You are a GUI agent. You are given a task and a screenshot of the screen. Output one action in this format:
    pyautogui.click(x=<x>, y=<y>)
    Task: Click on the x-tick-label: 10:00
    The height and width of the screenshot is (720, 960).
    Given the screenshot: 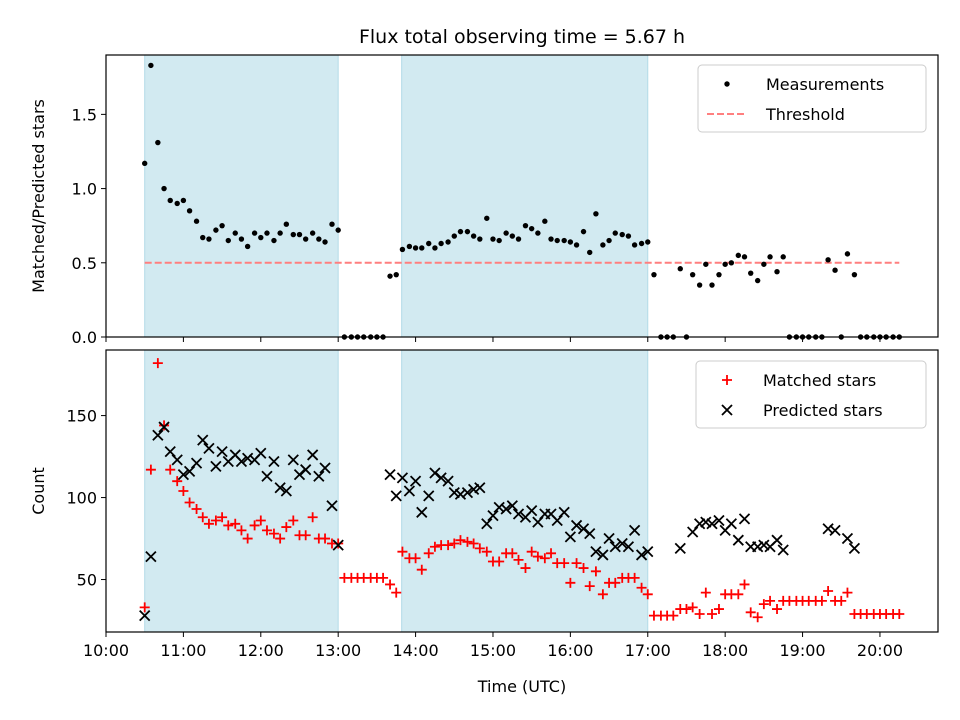 What is the action you would take?
    pyautogui.click(x=106, y=650)
    